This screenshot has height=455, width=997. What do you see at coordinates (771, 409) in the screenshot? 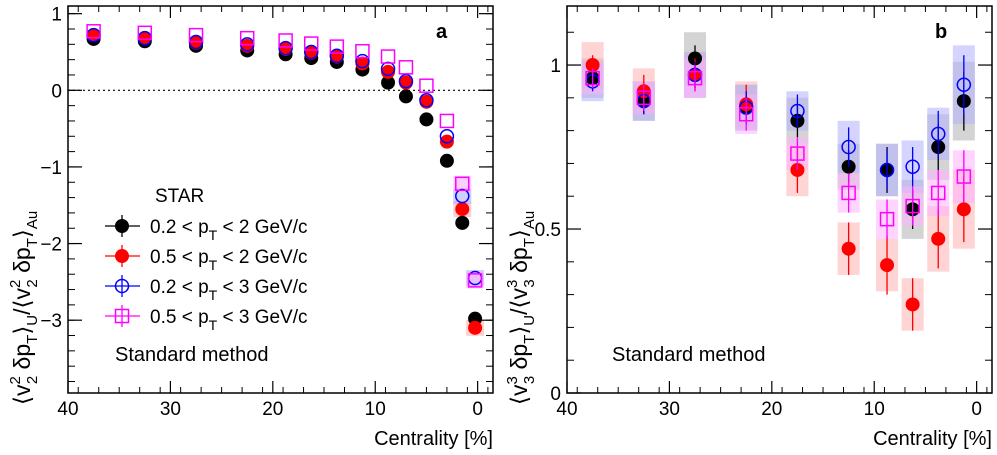
I see `x-tick-label: 20` at bounding box center [771, 409].